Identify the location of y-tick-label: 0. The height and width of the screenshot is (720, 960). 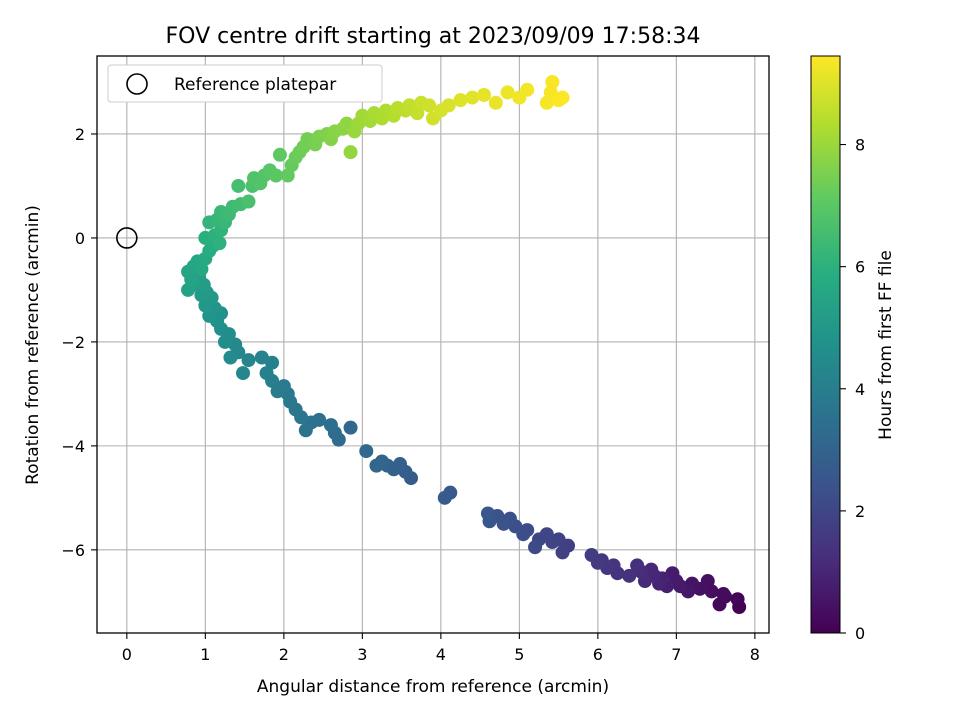
(80, 238).